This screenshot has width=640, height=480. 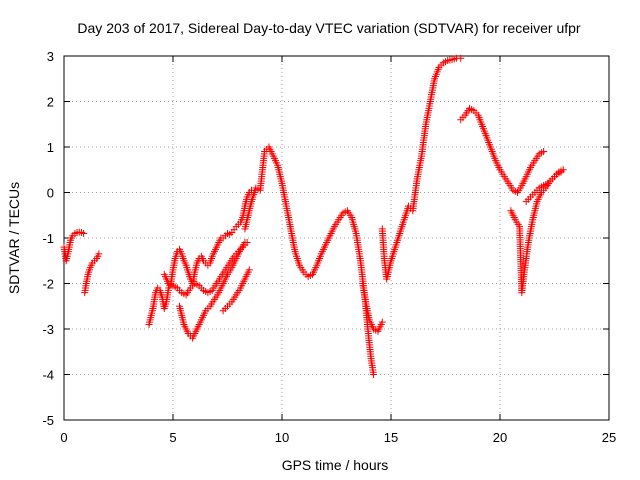 What do you see at coordinates (48, 375) in the screenshot?
I see `y-tick-label: -4` at bounding box center [48, 375].